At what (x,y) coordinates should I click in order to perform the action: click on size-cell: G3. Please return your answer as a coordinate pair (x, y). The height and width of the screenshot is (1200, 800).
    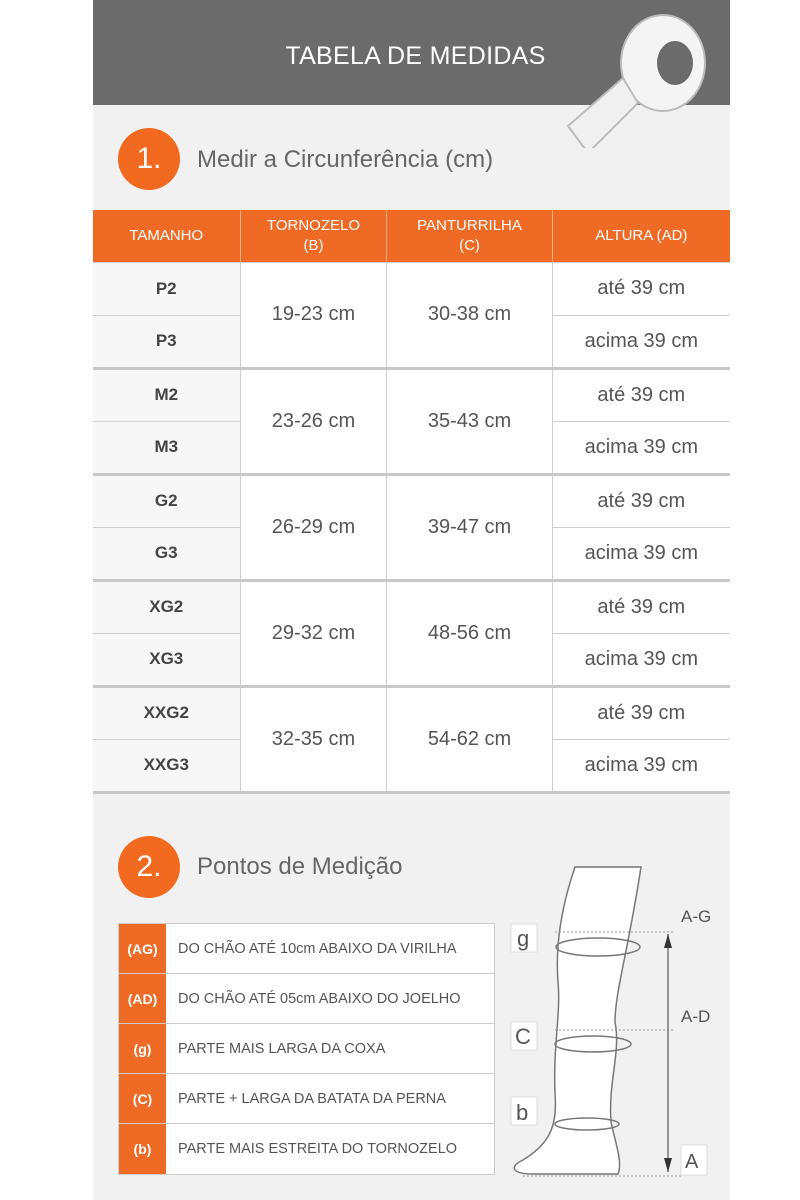
    Looking at the image, I should click on (167, 554).